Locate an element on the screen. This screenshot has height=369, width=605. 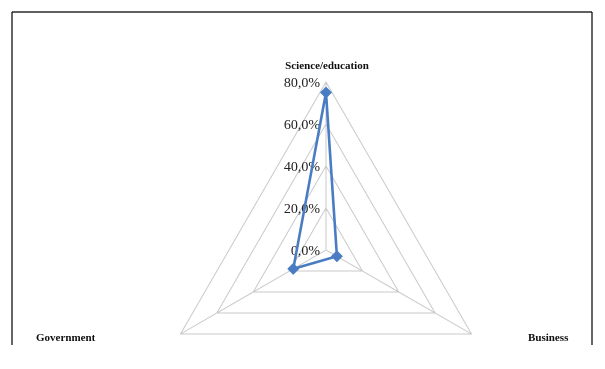
tick-labels: 0,0%20,0%40,0%60,0%80,0% is located at coordinates (302, 167).